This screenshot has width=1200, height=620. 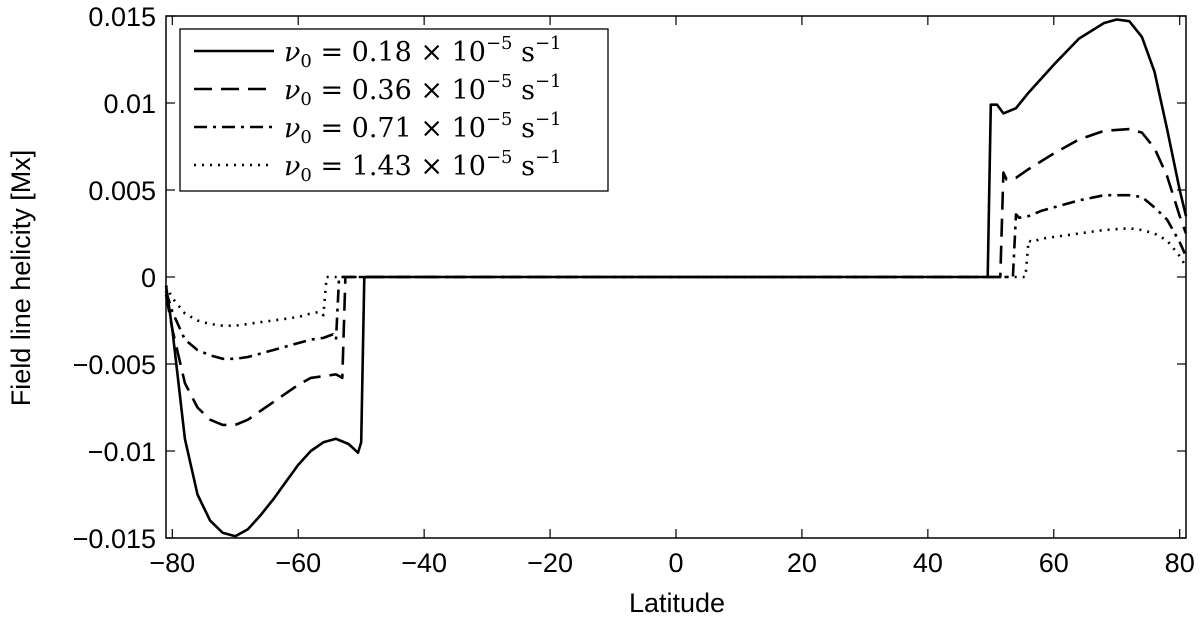 I want to click on y-axis-title: Field line helicity [Mx], so click(x=21, y=278).